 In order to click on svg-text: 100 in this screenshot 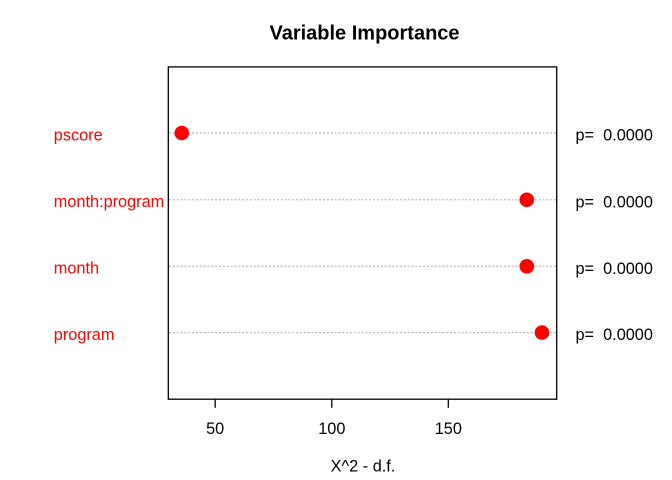, I will do `click(331, 429)`.